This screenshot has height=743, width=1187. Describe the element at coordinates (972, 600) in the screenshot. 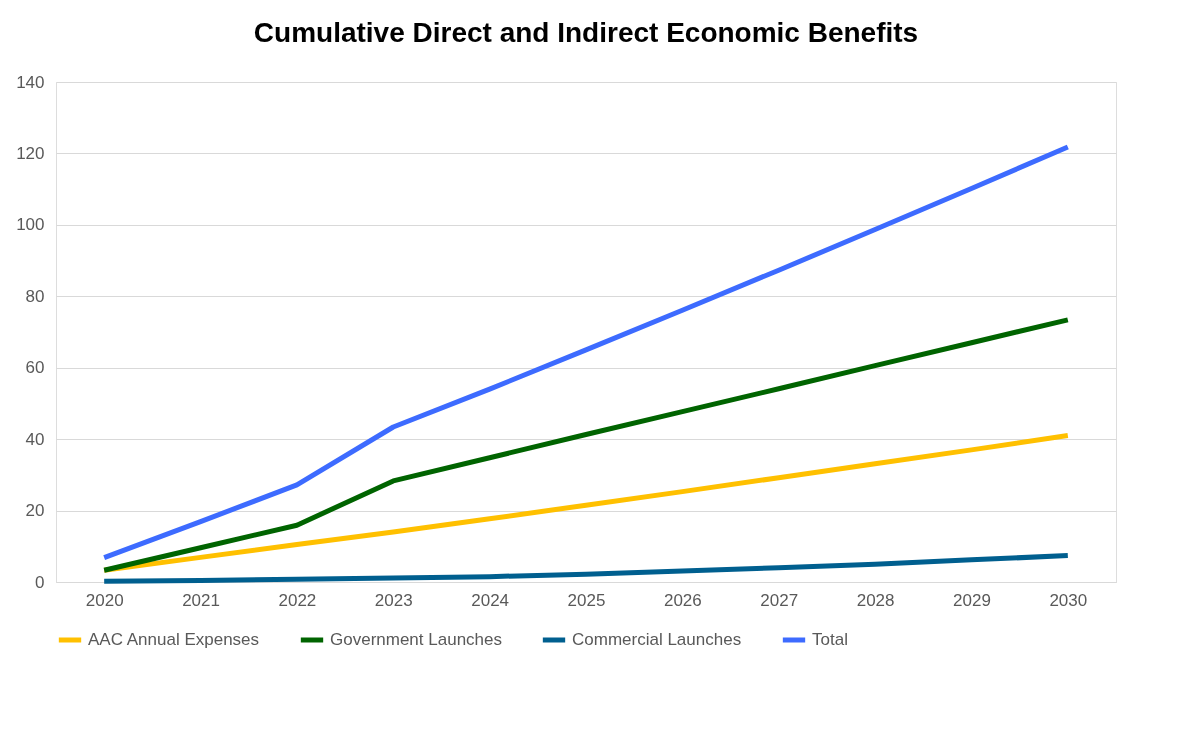

I see `x-tick-label: 2029` at that location.